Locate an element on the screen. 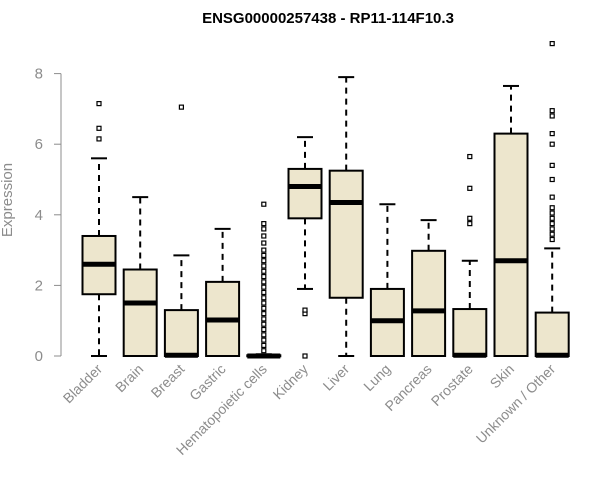 The image size is (600, 500). box-group-pancreas is located at coordinates (429, 288).